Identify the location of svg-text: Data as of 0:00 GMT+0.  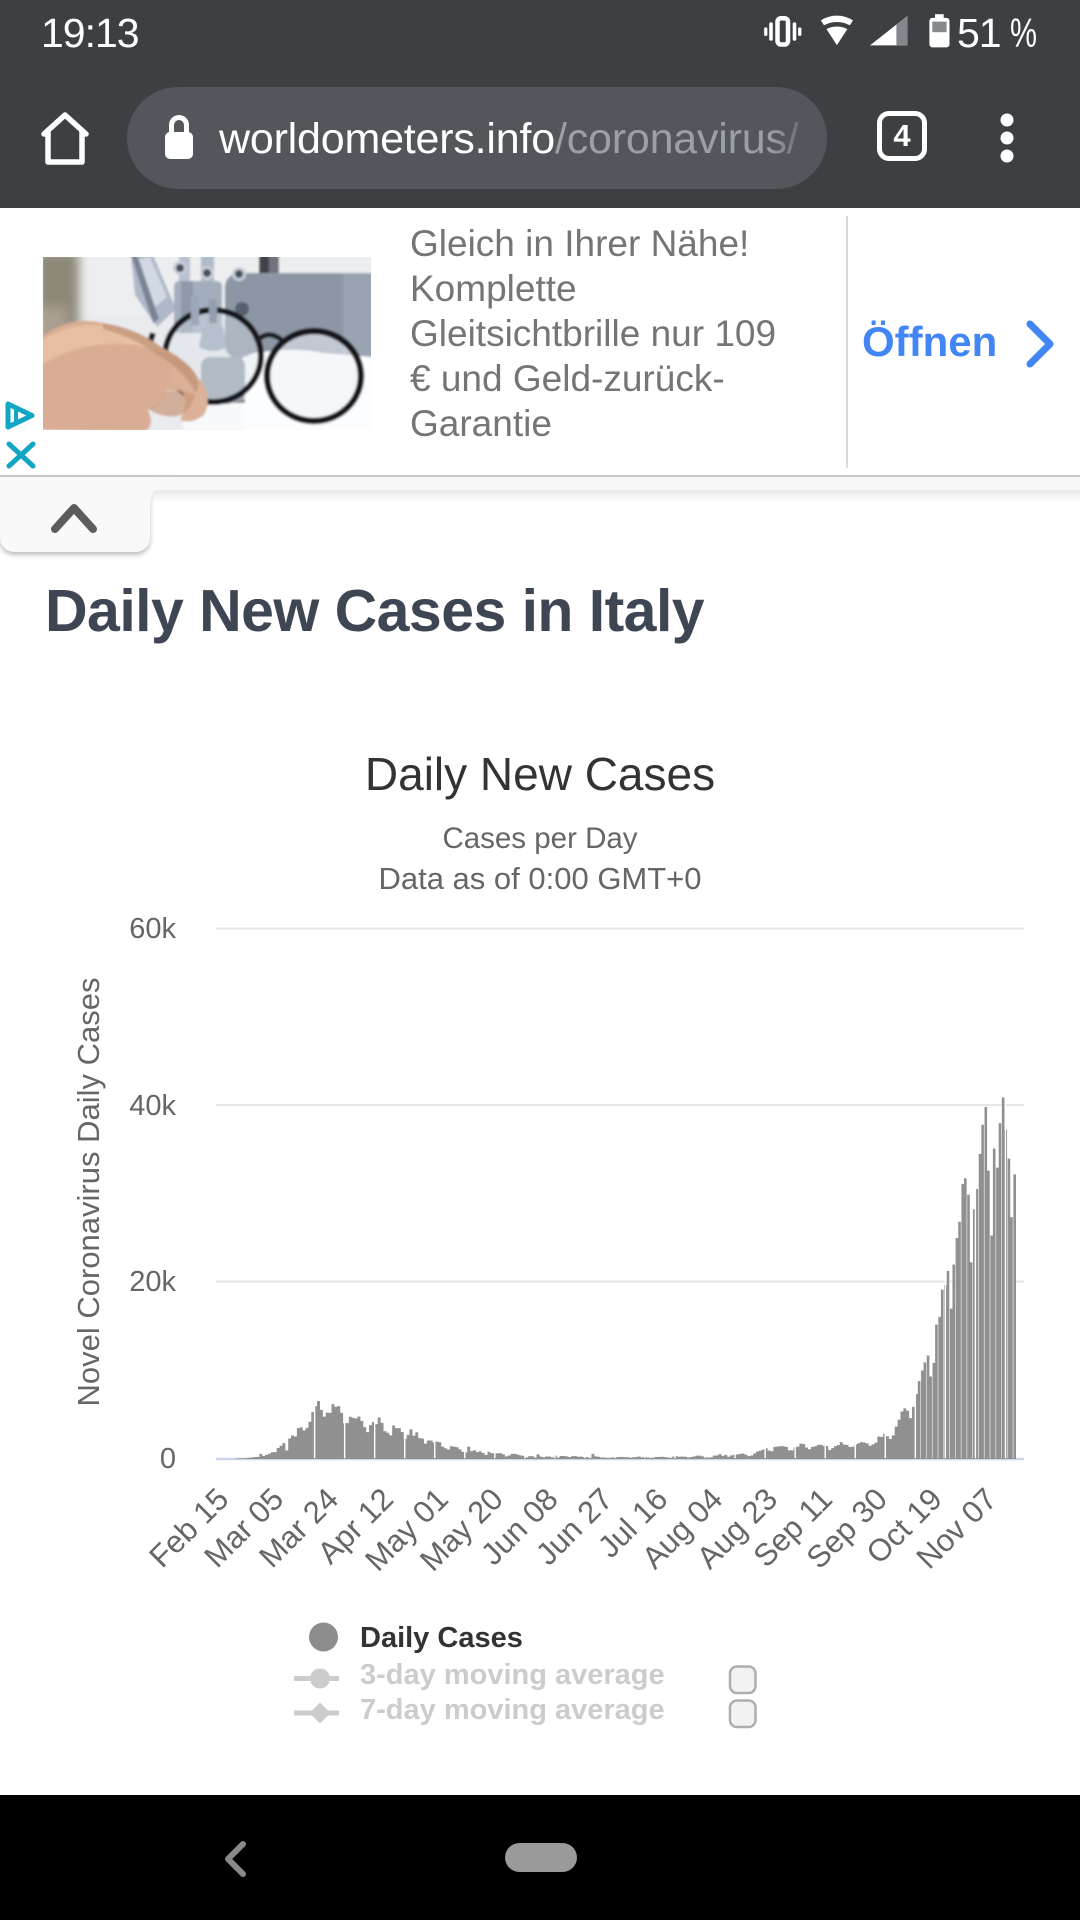
(539, 878).